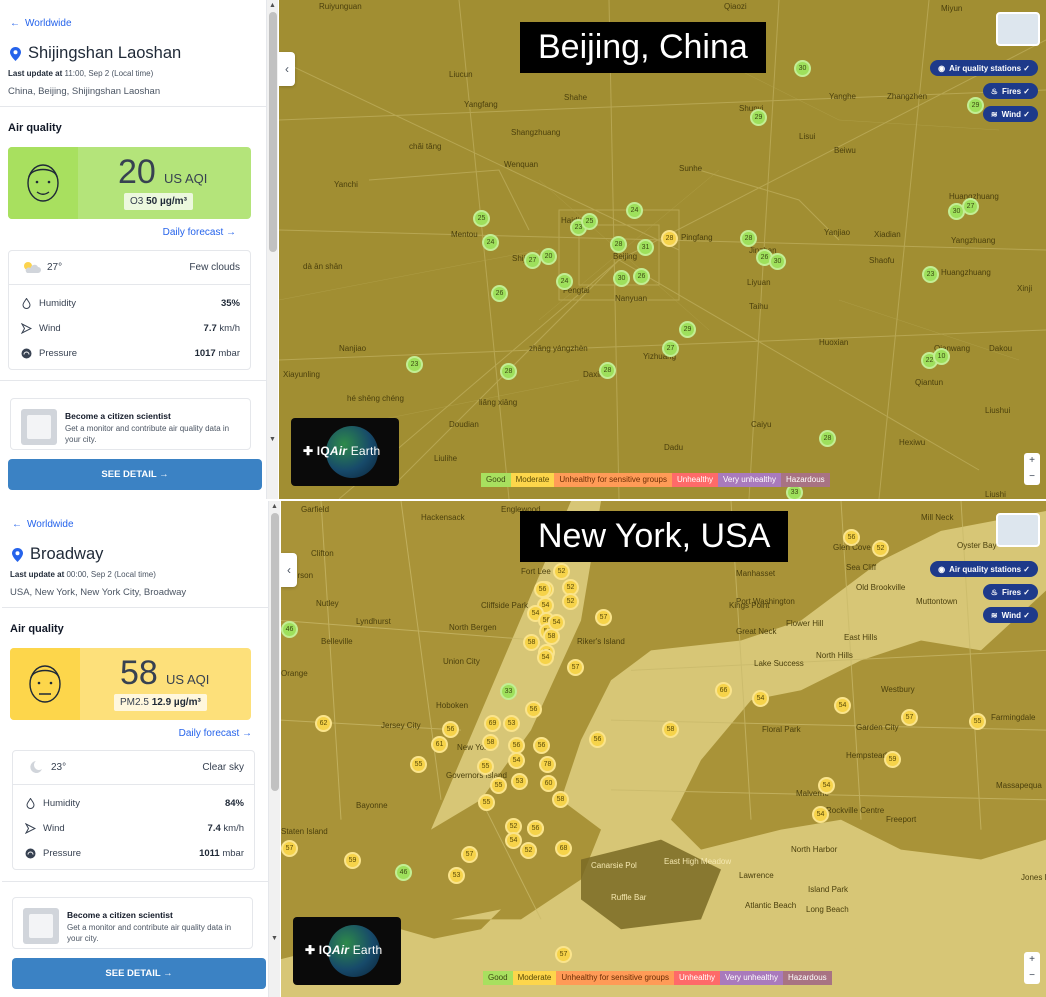  What do you see at coordinates (323, 723) in the screenshot?
I see `aqi-station-marker: 62` at bounding box center [323, 723].